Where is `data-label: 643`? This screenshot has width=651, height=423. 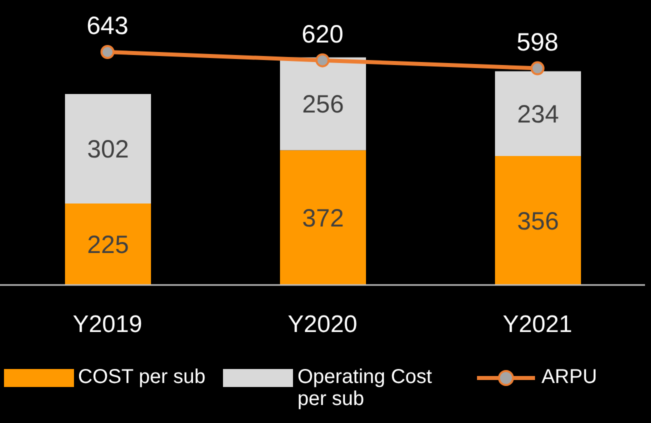
data-label: 643 is located at coordinates (107, 26).